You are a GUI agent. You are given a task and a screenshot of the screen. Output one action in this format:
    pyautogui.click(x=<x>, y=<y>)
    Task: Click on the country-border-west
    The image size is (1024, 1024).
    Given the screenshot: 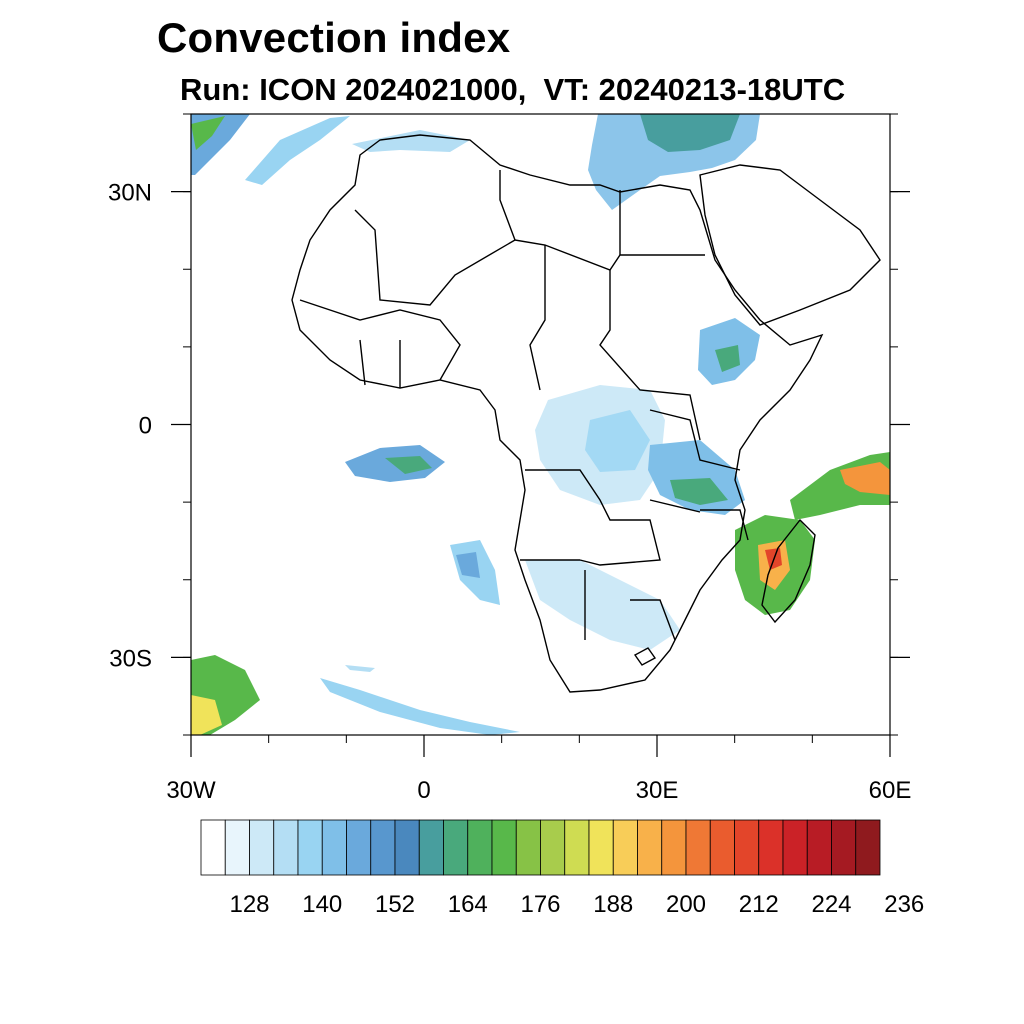 What is the action you would take?
    pyautogui.click(x=380, y=343)
    